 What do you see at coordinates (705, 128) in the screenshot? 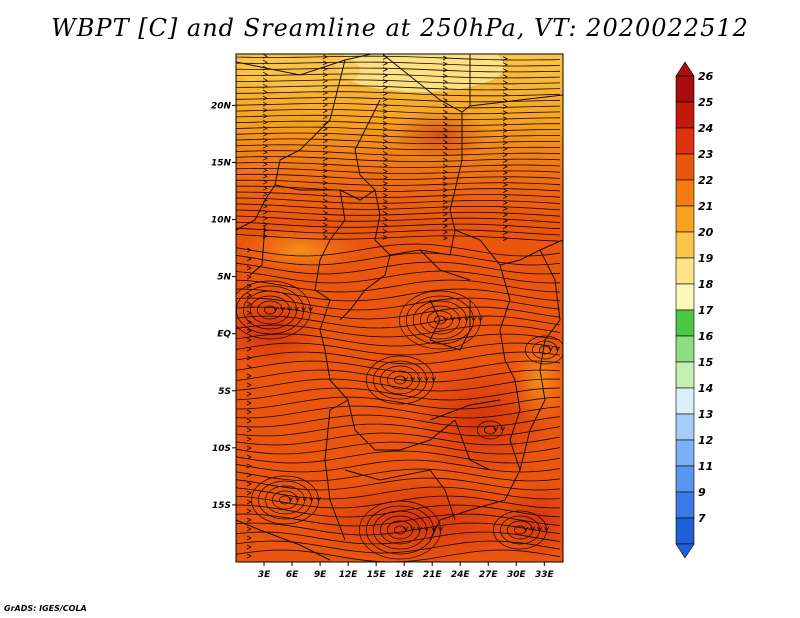
I see `colorbar-label: 24` at bounding box center [705, 128].